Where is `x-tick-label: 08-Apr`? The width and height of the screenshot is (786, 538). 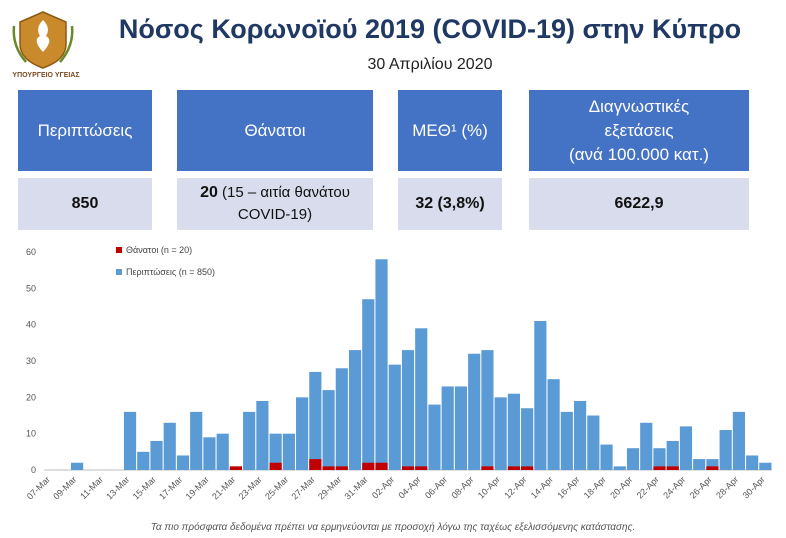 x-tick-label: 08-Apr is located at coordinates (462, 487).